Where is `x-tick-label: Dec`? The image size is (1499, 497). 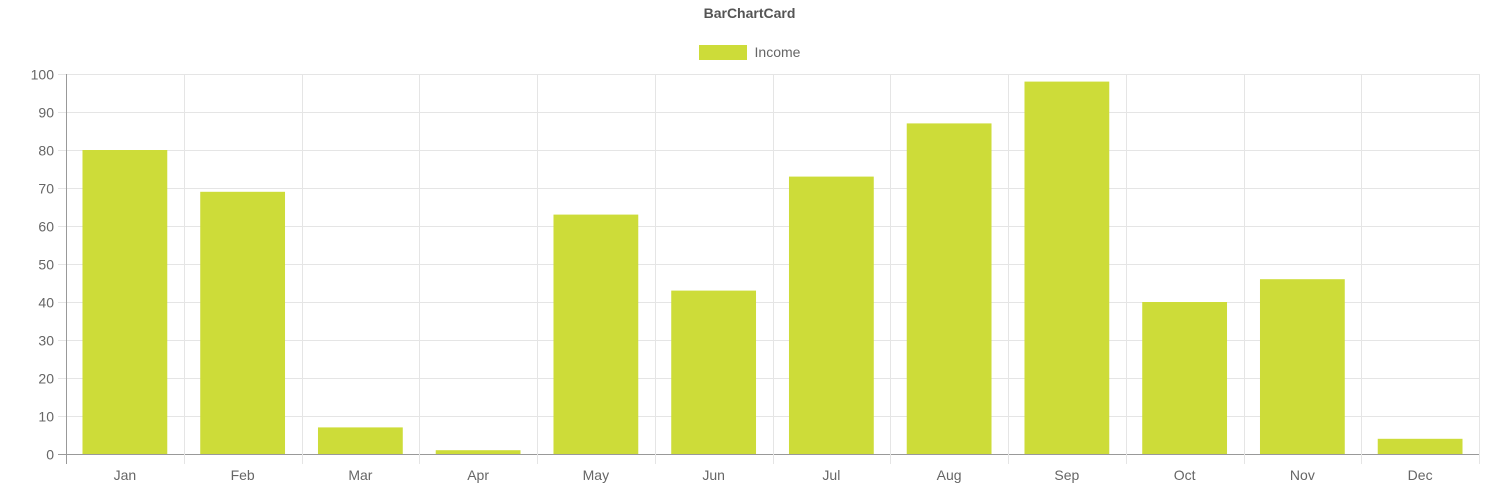 x-tick-label: Dec is located at coordinates (1420, 475).